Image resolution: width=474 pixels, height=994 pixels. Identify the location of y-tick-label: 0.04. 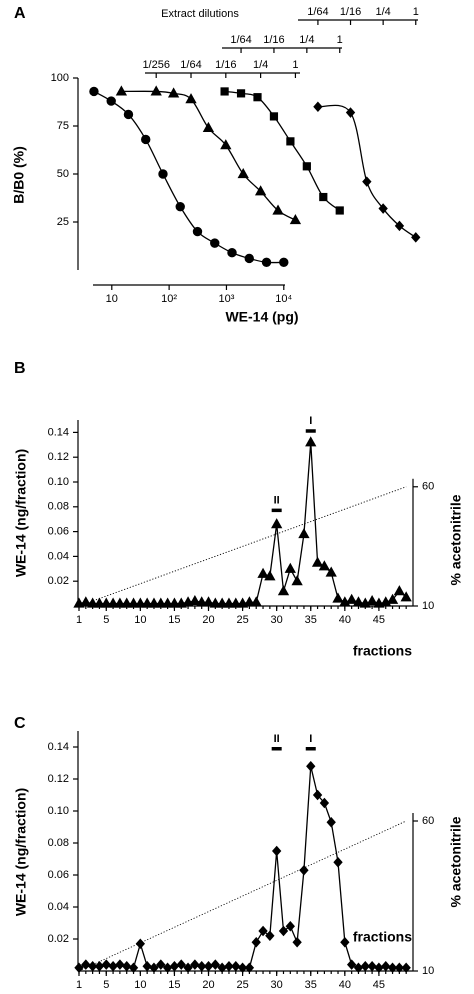
(58, 556).